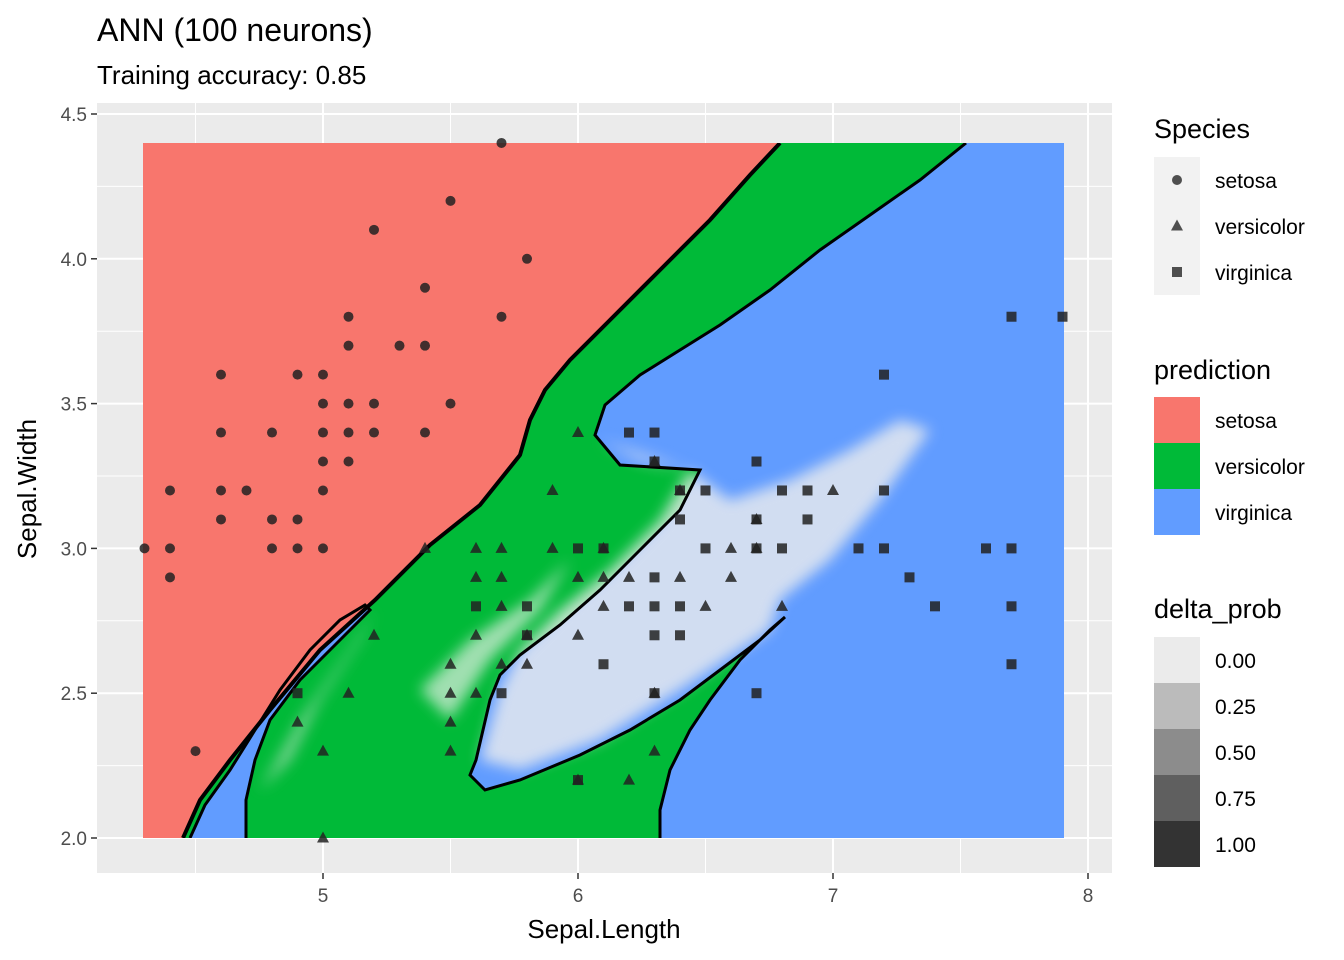 Image resolution: width=1344 pixels, height=960 pixels. Describe the element at coordinates (1260, 227) in the screenshot. I see `legend-label-species: versicolor` at that location.